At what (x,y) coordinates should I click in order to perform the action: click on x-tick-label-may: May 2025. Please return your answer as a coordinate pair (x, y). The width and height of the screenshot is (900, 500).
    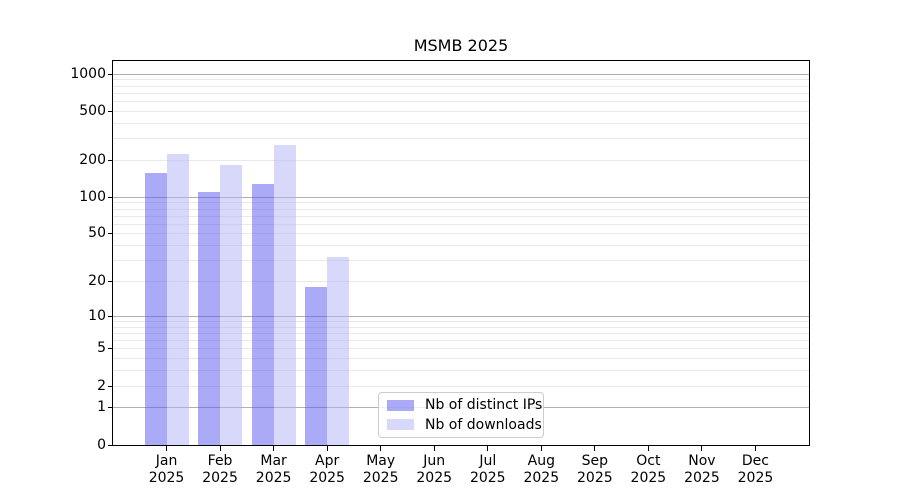
    Looking at the image, I should click on (381, 470).